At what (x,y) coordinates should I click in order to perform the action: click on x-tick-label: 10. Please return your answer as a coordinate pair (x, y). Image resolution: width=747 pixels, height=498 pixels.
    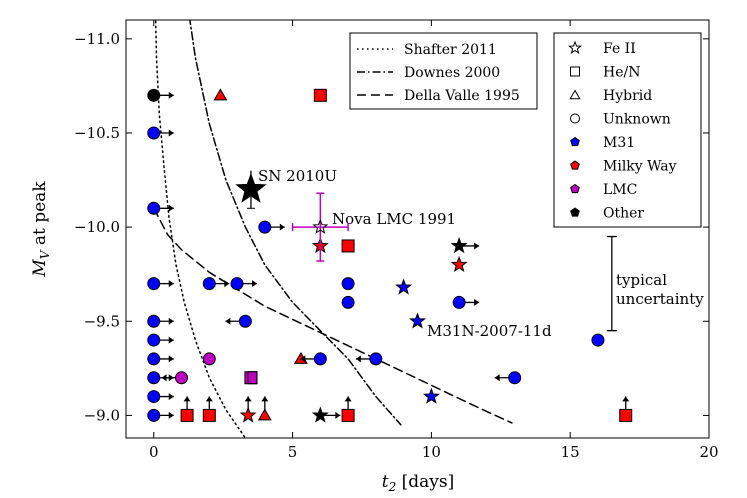
    Looking at the image, I should click on (431, 452).